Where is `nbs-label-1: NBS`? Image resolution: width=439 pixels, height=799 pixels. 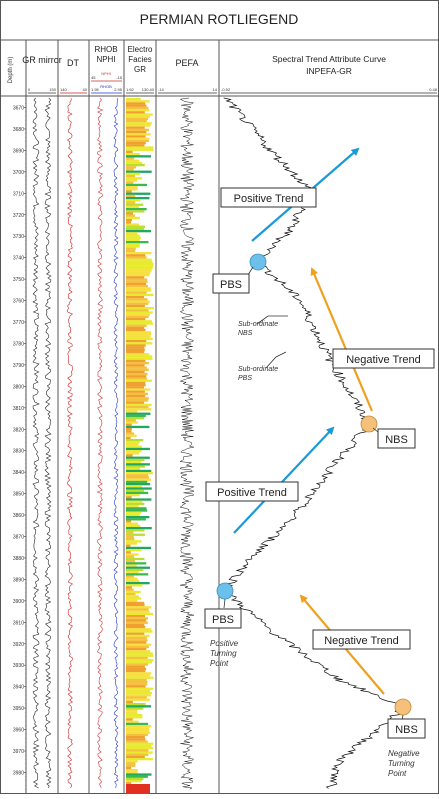
nbs-label-1: NBS is located at coordinates (396, 440).